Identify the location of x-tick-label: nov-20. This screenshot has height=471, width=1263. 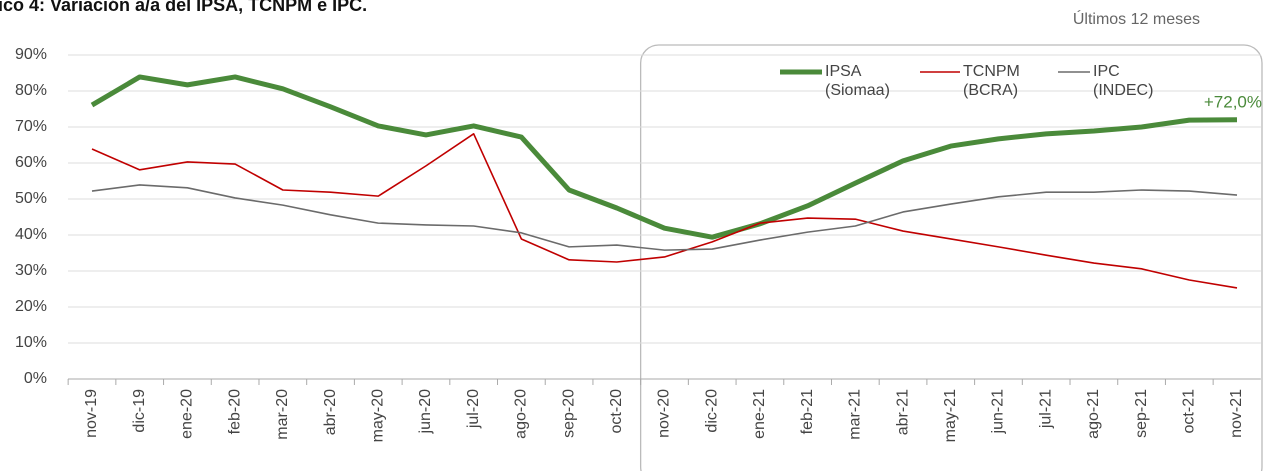
(664, 413).